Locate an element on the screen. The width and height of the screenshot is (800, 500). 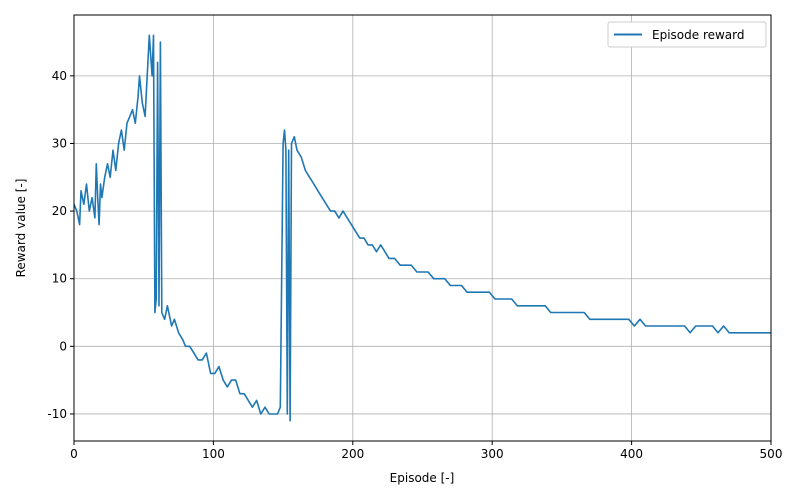
y-tick-label: 30 is located at coordinates (59, 143).